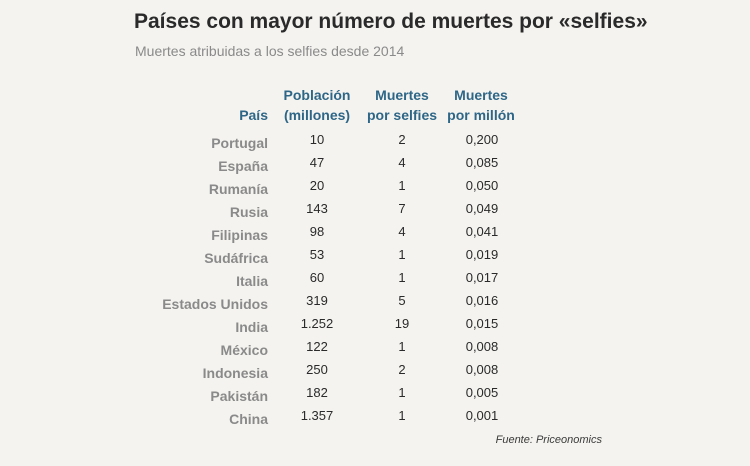  I want to click on table-row: Portugal 10 2 0,200, so click(375, 143).